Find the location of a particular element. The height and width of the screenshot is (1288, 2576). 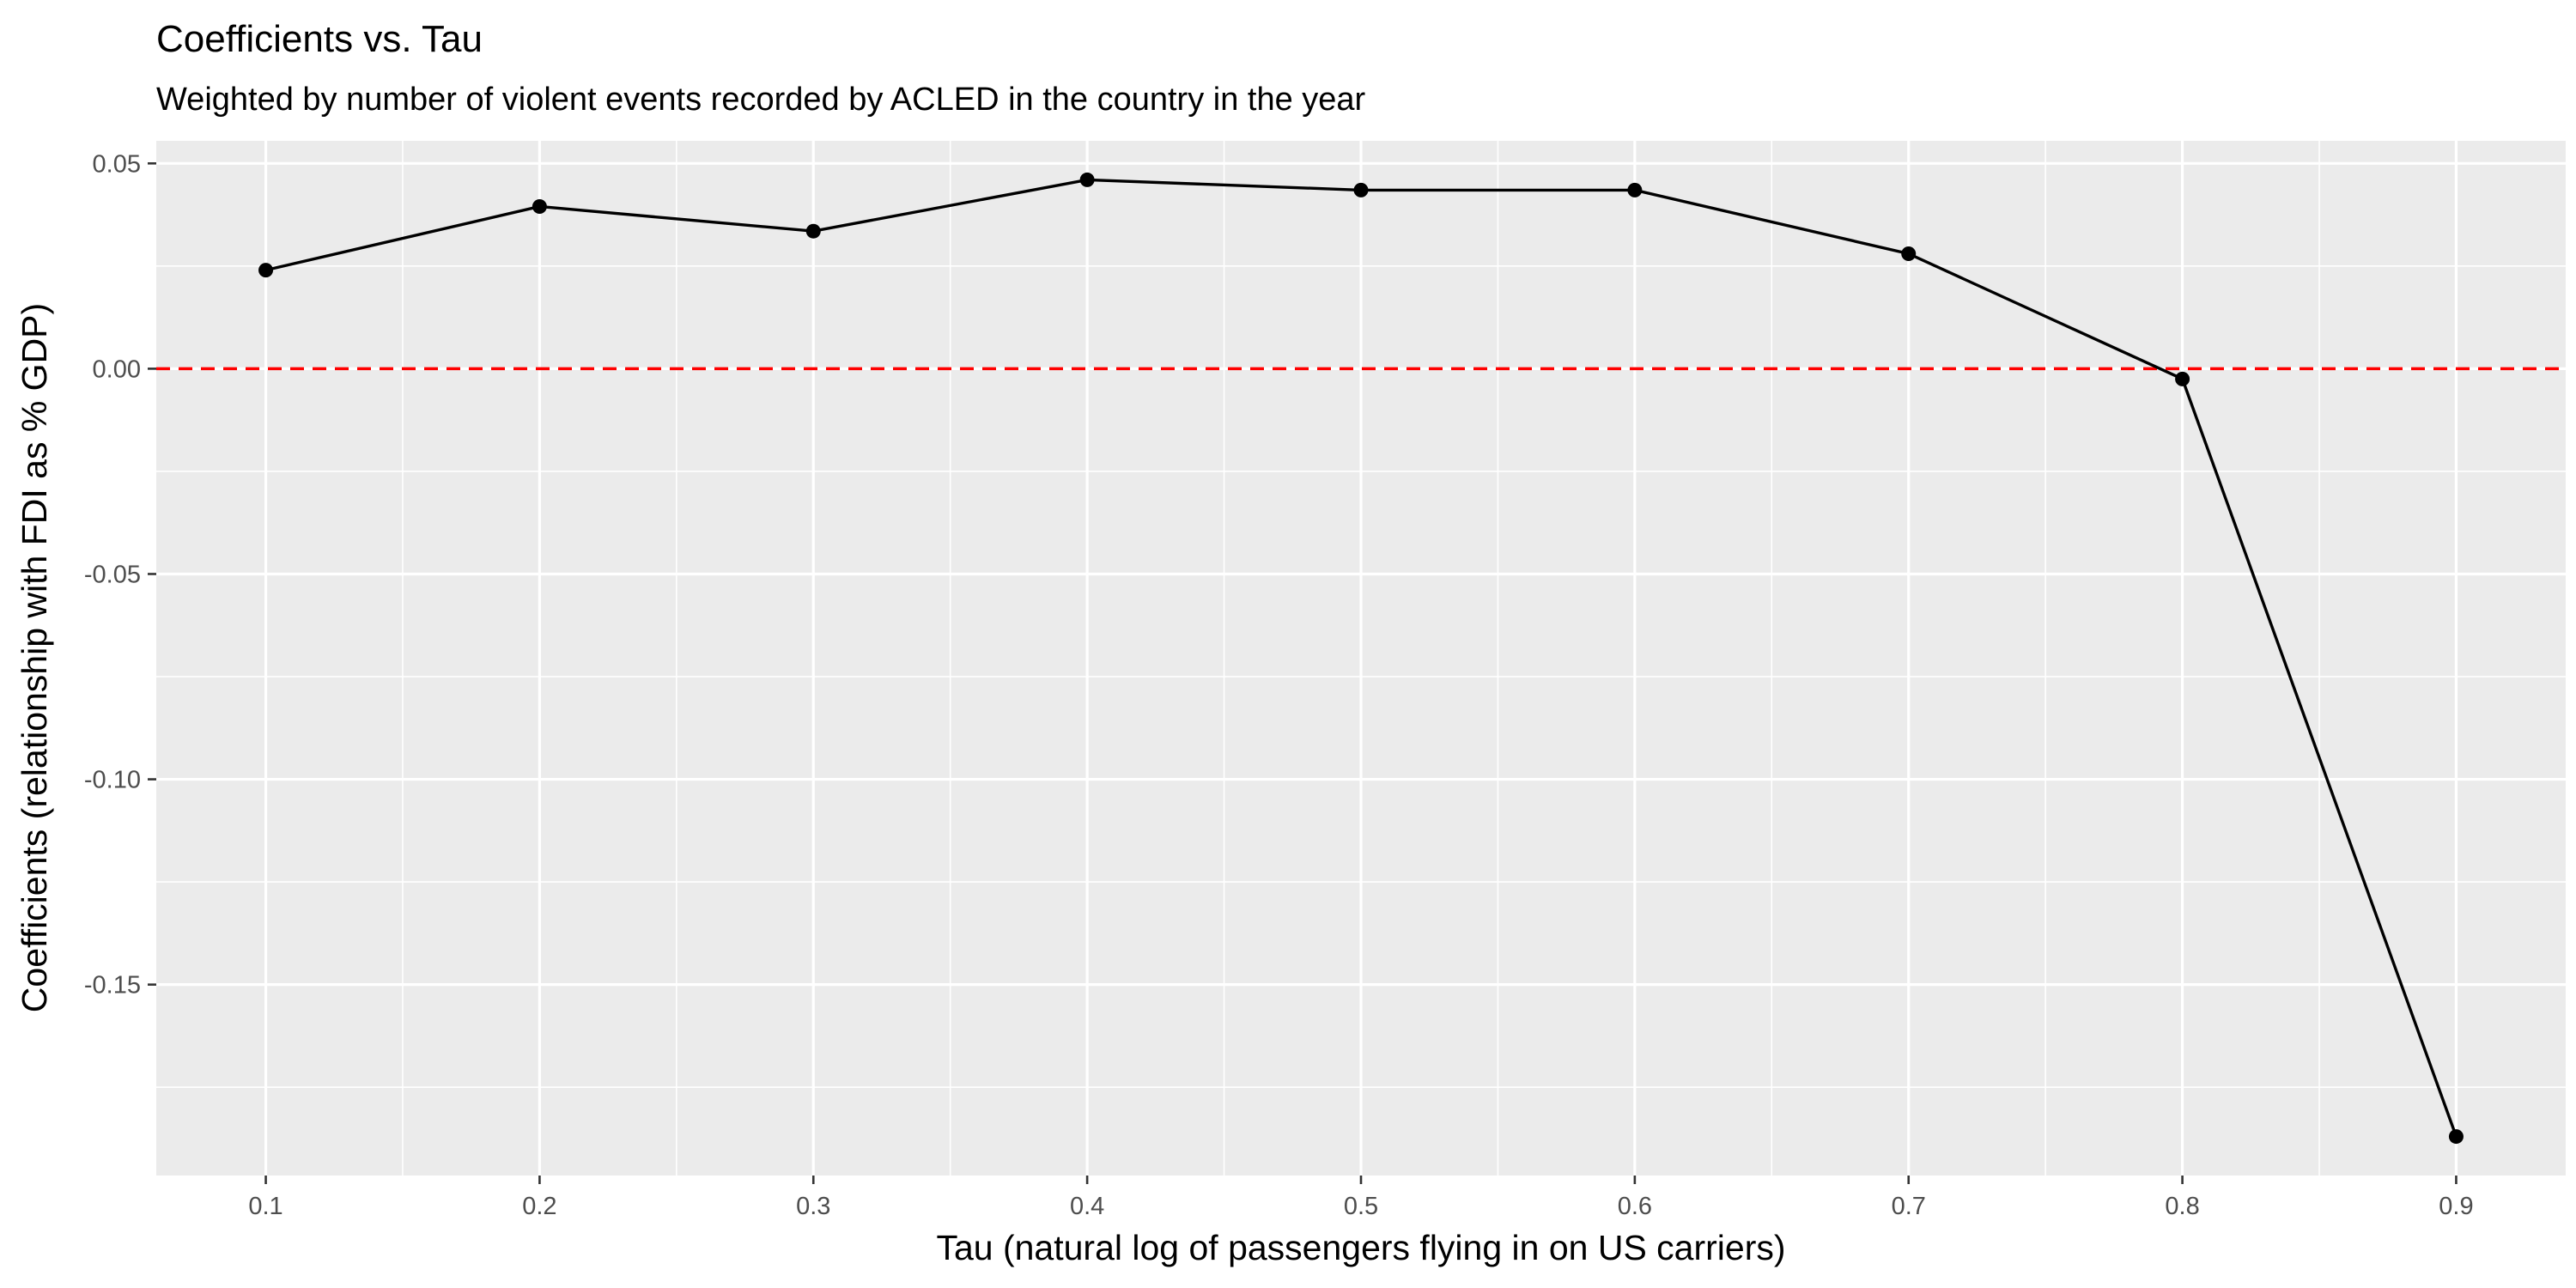

x-tick-label: 0.8 is located at coordinates (2182, 1206).